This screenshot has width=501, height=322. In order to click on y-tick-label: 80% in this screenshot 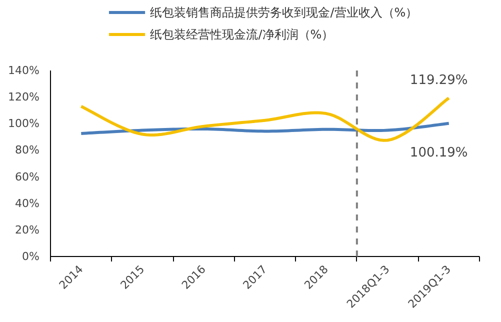, I will do `click(27, 150)`.